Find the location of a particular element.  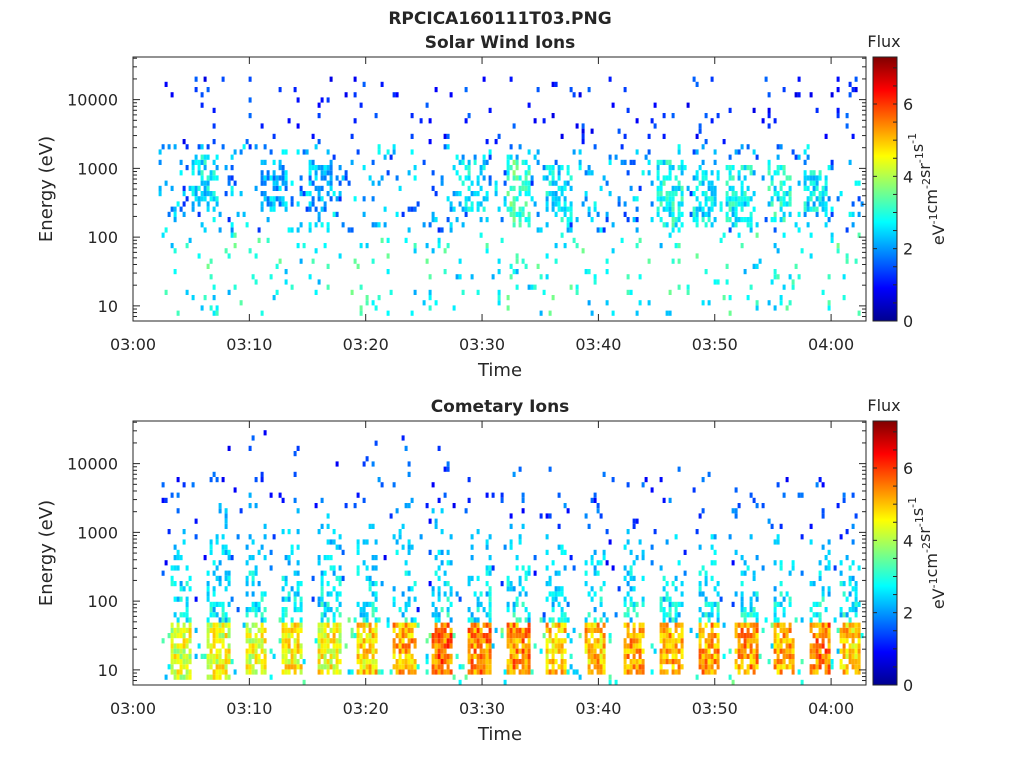

unit-base: cm is located at coordinates (931, 565).